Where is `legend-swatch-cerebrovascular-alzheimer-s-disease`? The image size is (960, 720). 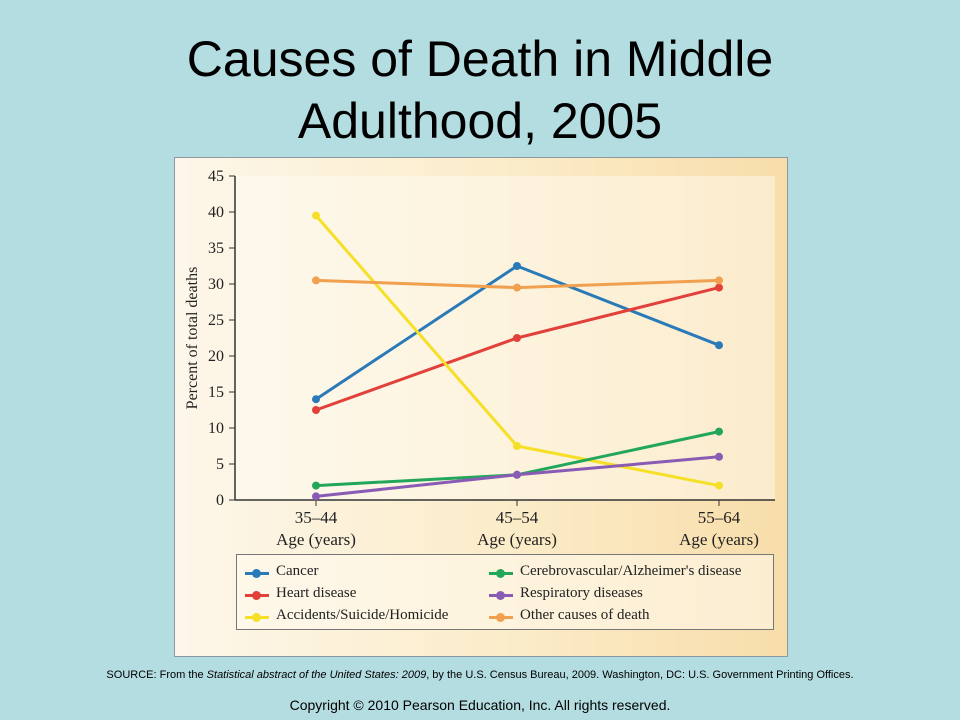 legend-swatch-cerebrovascular-alzheimer-s-disease is located at coordinates (501, 573).